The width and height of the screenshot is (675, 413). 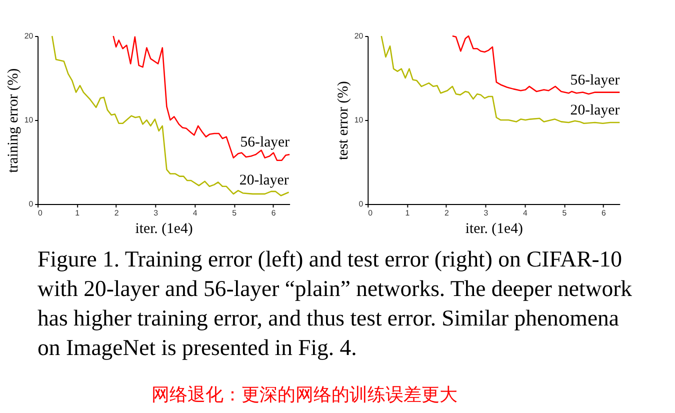 I want to click on text: 网络退化：更深的网络的训练误差更大, so click(x=304, y=395).